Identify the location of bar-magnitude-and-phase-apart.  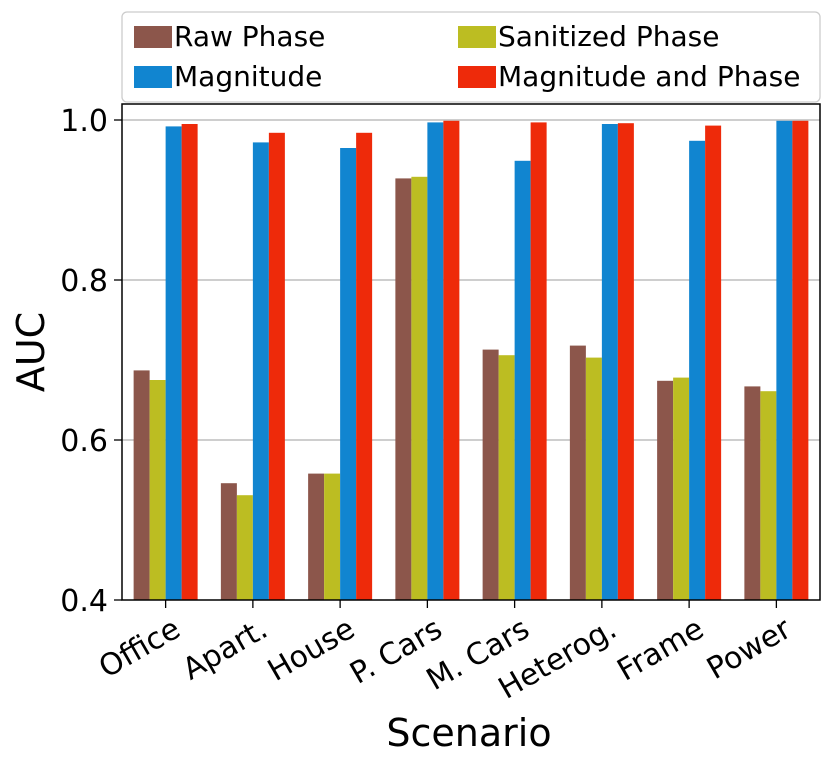
(276, 366).